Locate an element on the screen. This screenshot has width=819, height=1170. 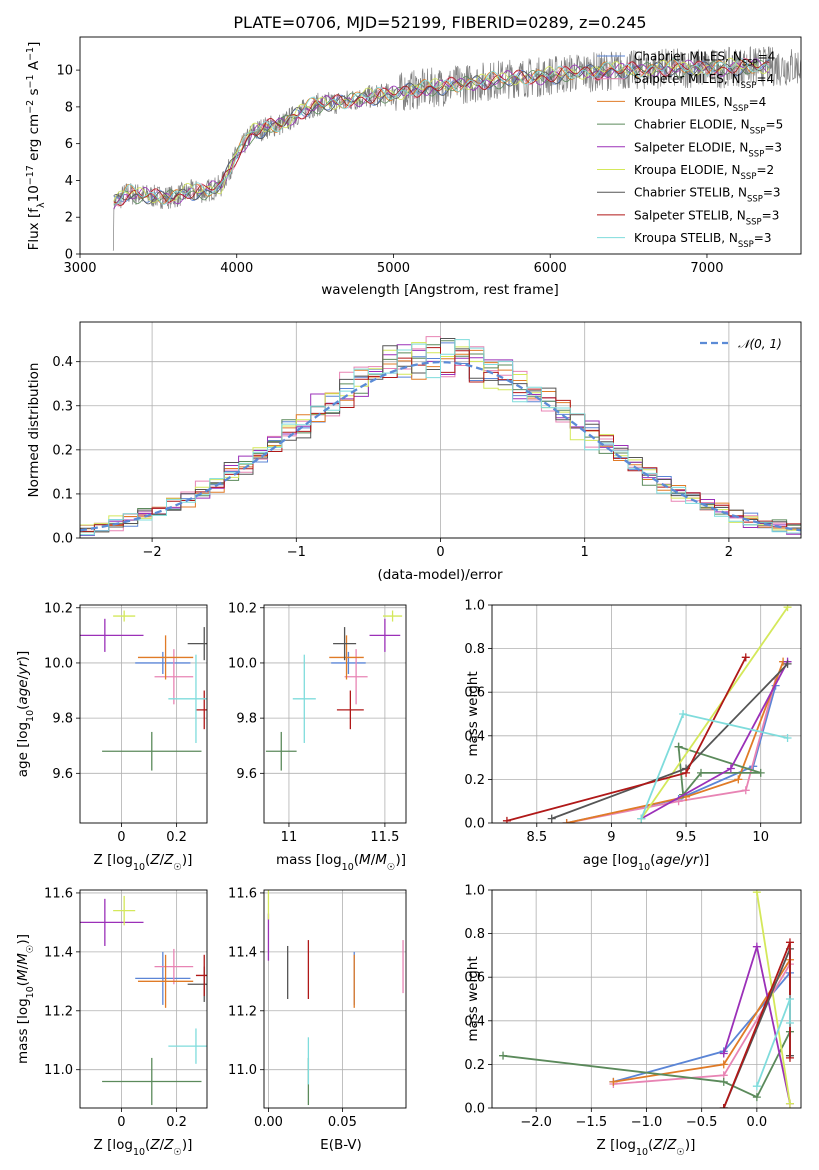
y-tick-label: 4 is located at coordinates (69, 181).